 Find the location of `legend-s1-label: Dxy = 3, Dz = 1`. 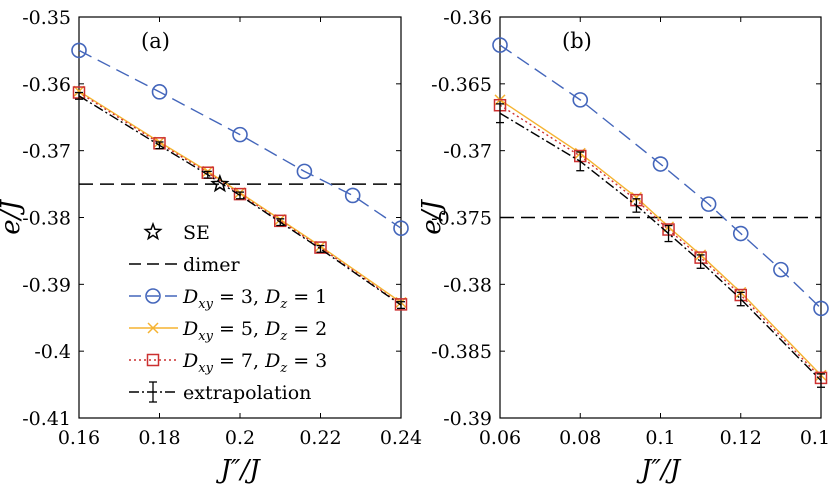

legend-s1-label: Dxy = 3, Dz = 1 is located at coordinates (254, 299).